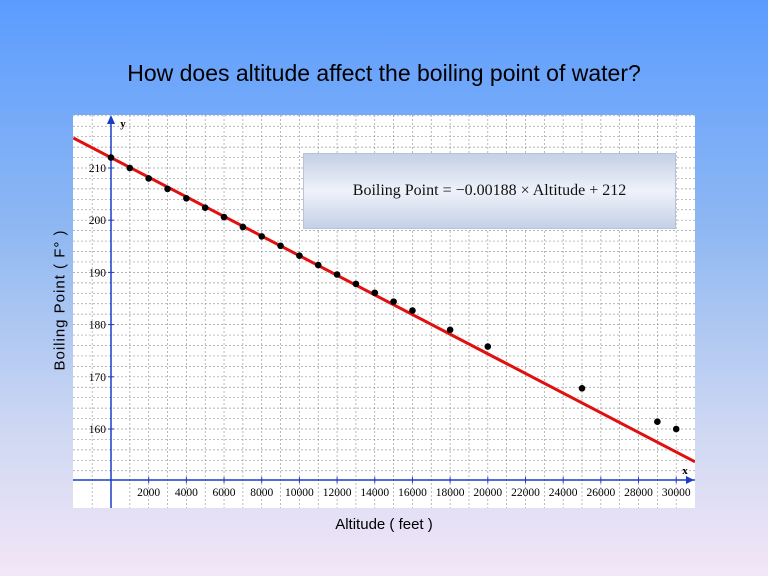 This screenshot has height=576, width=768. What do you see at coordinates (111, 119) in the screenshot?
I see `y-axis-arrow` at bounding box center [111, 119].